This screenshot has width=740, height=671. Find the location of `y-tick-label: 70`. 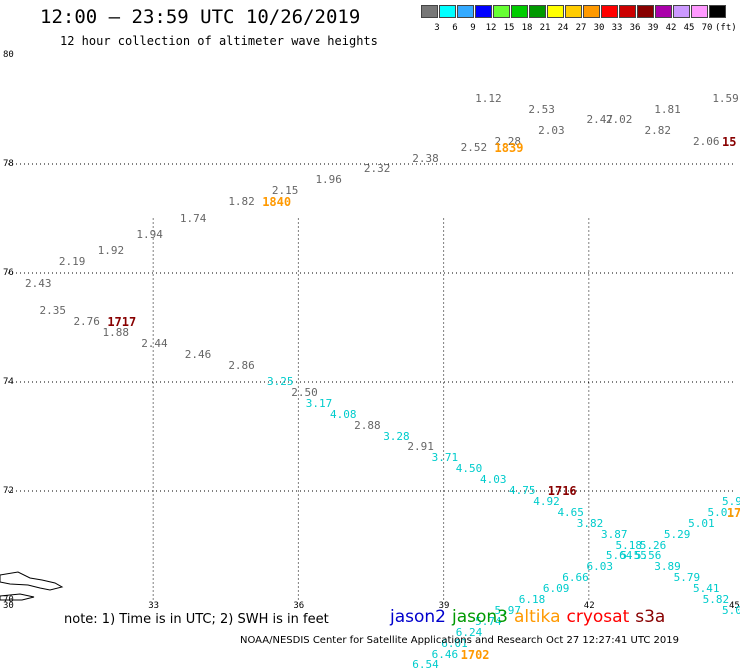

y-tick-label: 70 is located at coordinates (8, 600).